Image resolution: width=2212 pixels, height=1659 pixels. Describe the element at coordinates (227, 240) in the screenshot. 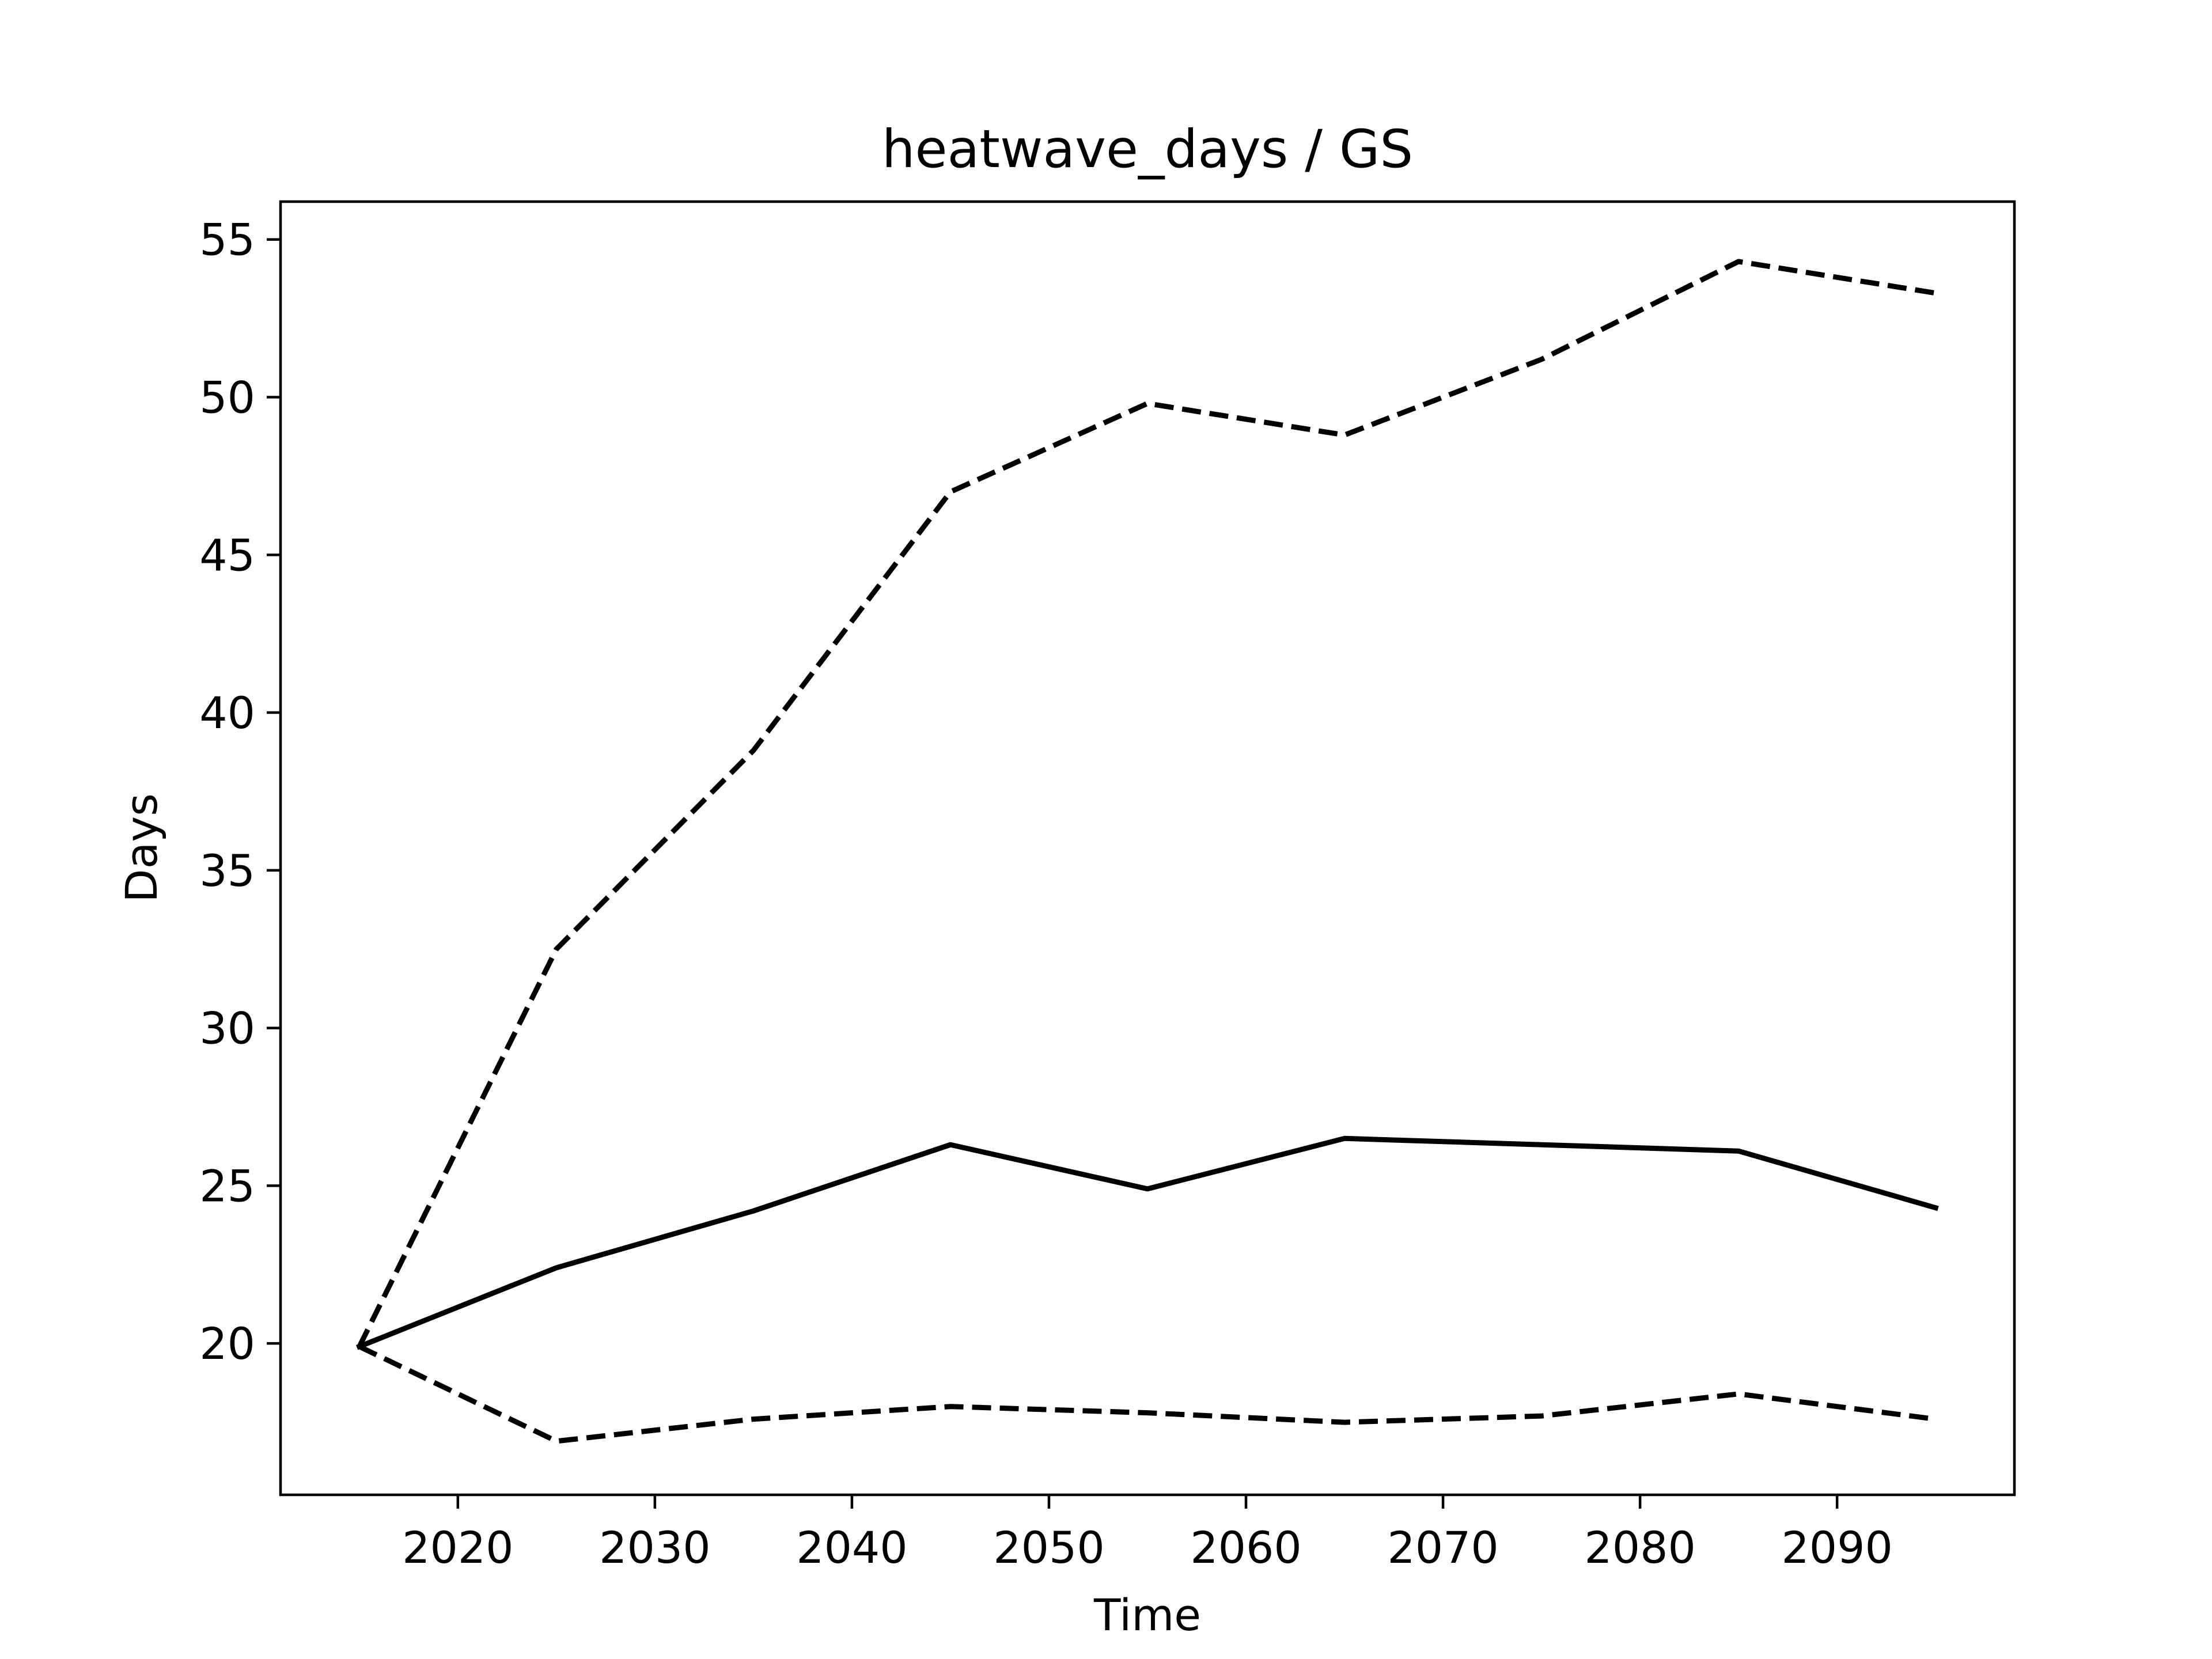

I see `y-tick-label: 55` at that location.